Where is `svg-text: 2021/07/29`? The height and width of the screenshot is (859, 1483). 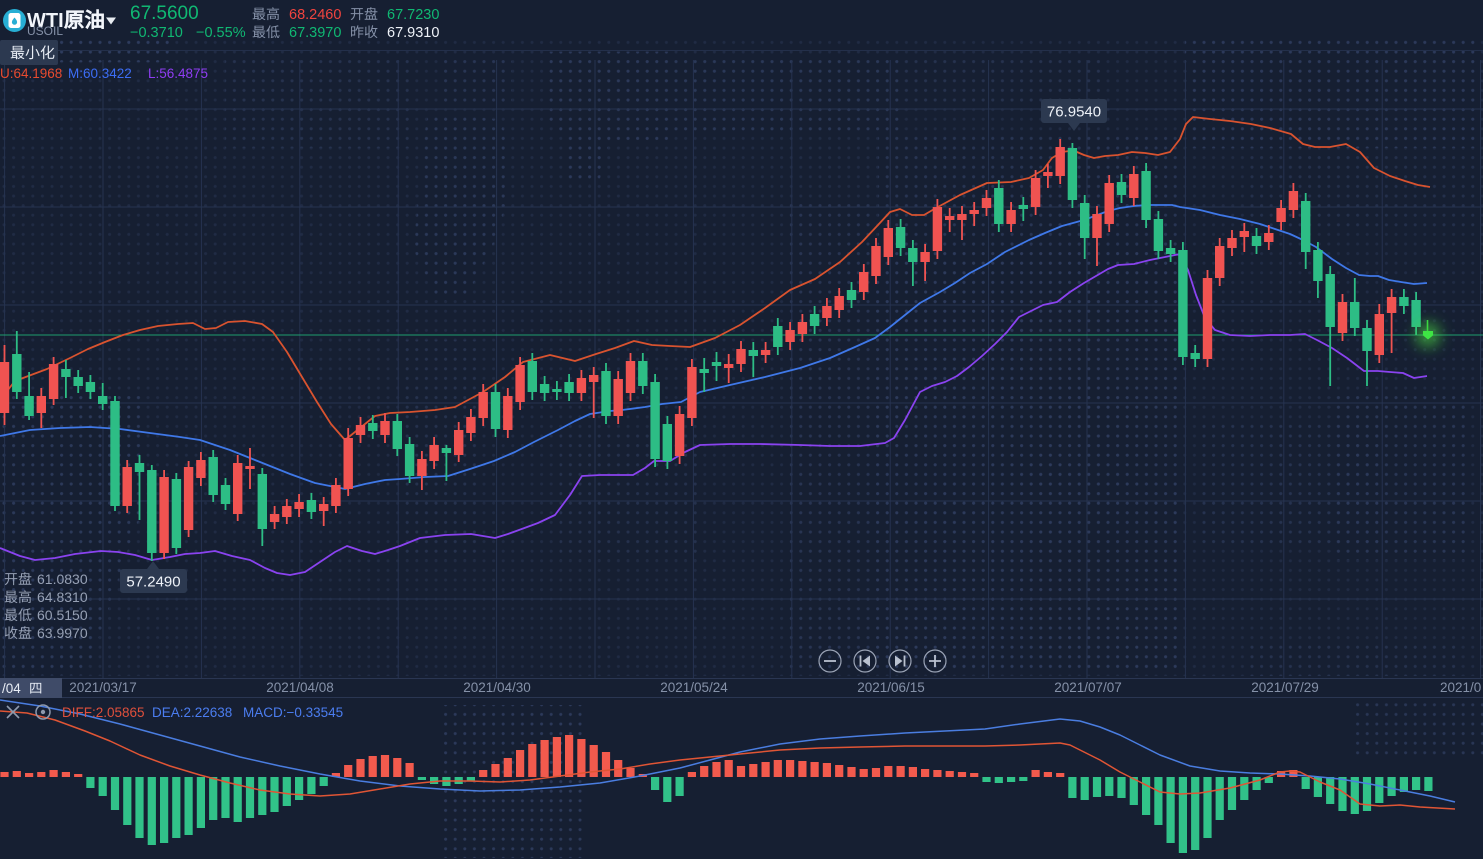 svg-text: 2021/07/29 is located at coordinates (1285, 687).